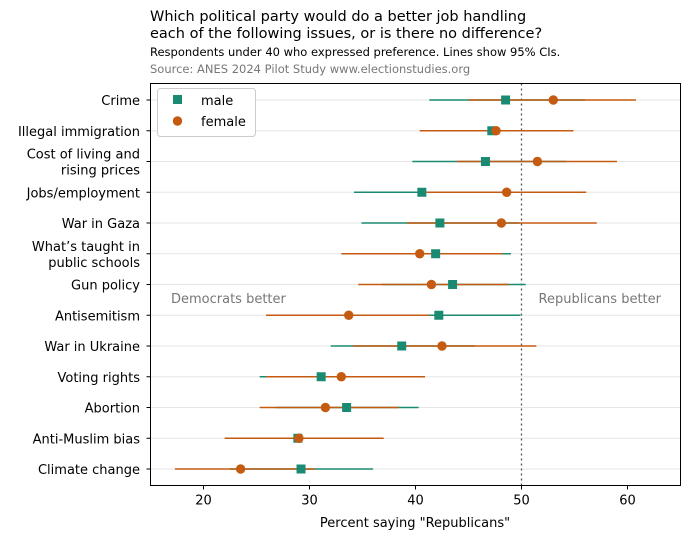 Image resolution: width=690 pixels, height=540 pixels. What do you see at coordinates (86, 247) in the screenshot?
I see `y-tick-label-line: What’s taught in` at bounding box center [86, 247].